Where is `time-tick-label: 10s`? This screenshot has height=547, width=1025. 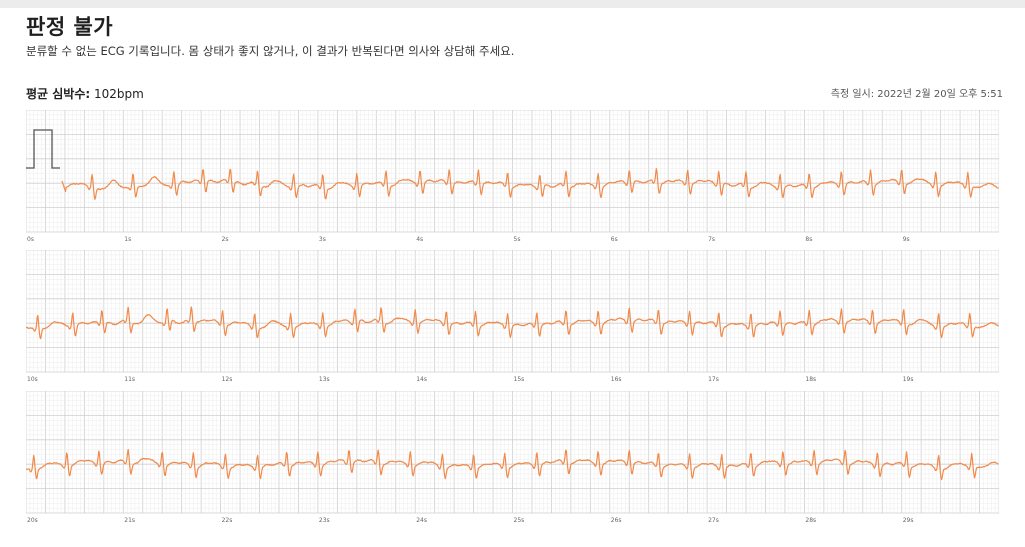 time-tick-label: 10s is located at coordinates (32, 379).